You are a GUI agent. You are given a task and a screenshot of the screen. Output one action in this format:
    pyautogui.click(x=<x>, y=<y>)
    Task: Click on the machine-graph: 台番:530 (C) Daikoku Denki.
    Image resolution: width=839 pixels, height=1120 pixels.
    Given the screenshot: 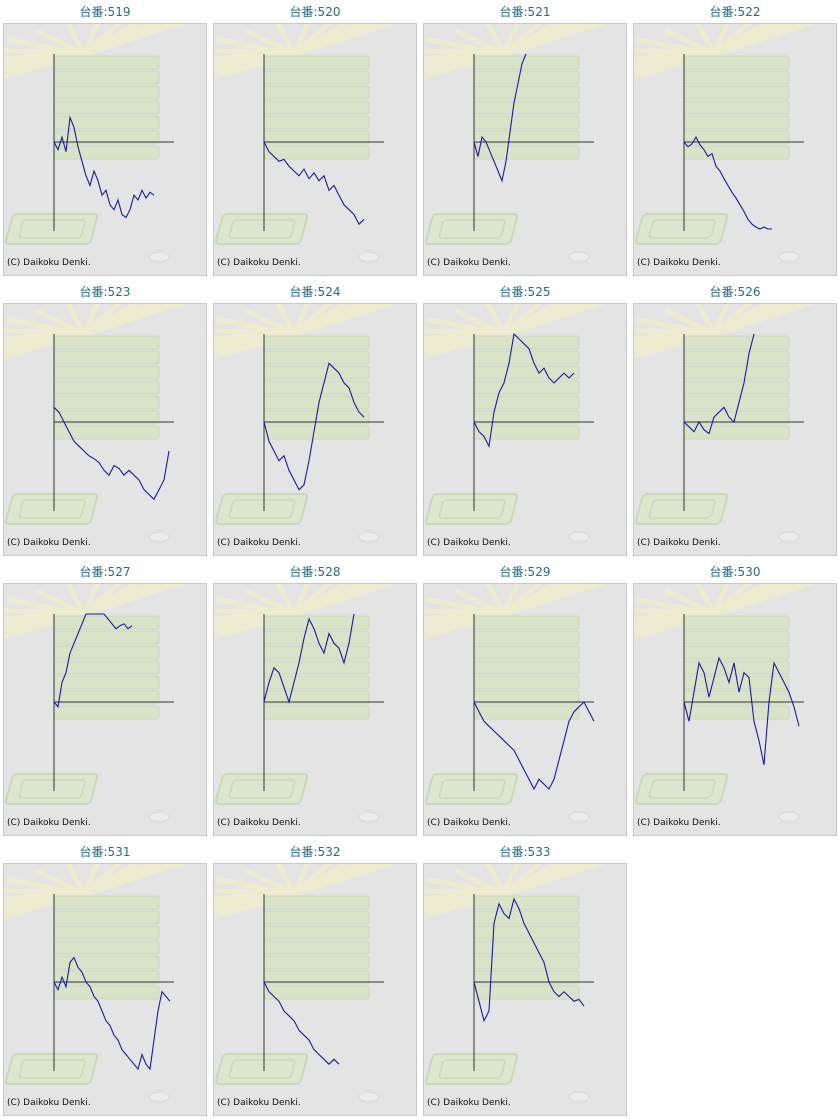 What is the action you would take?
    pyautogui.click(x=735, y=699)
    